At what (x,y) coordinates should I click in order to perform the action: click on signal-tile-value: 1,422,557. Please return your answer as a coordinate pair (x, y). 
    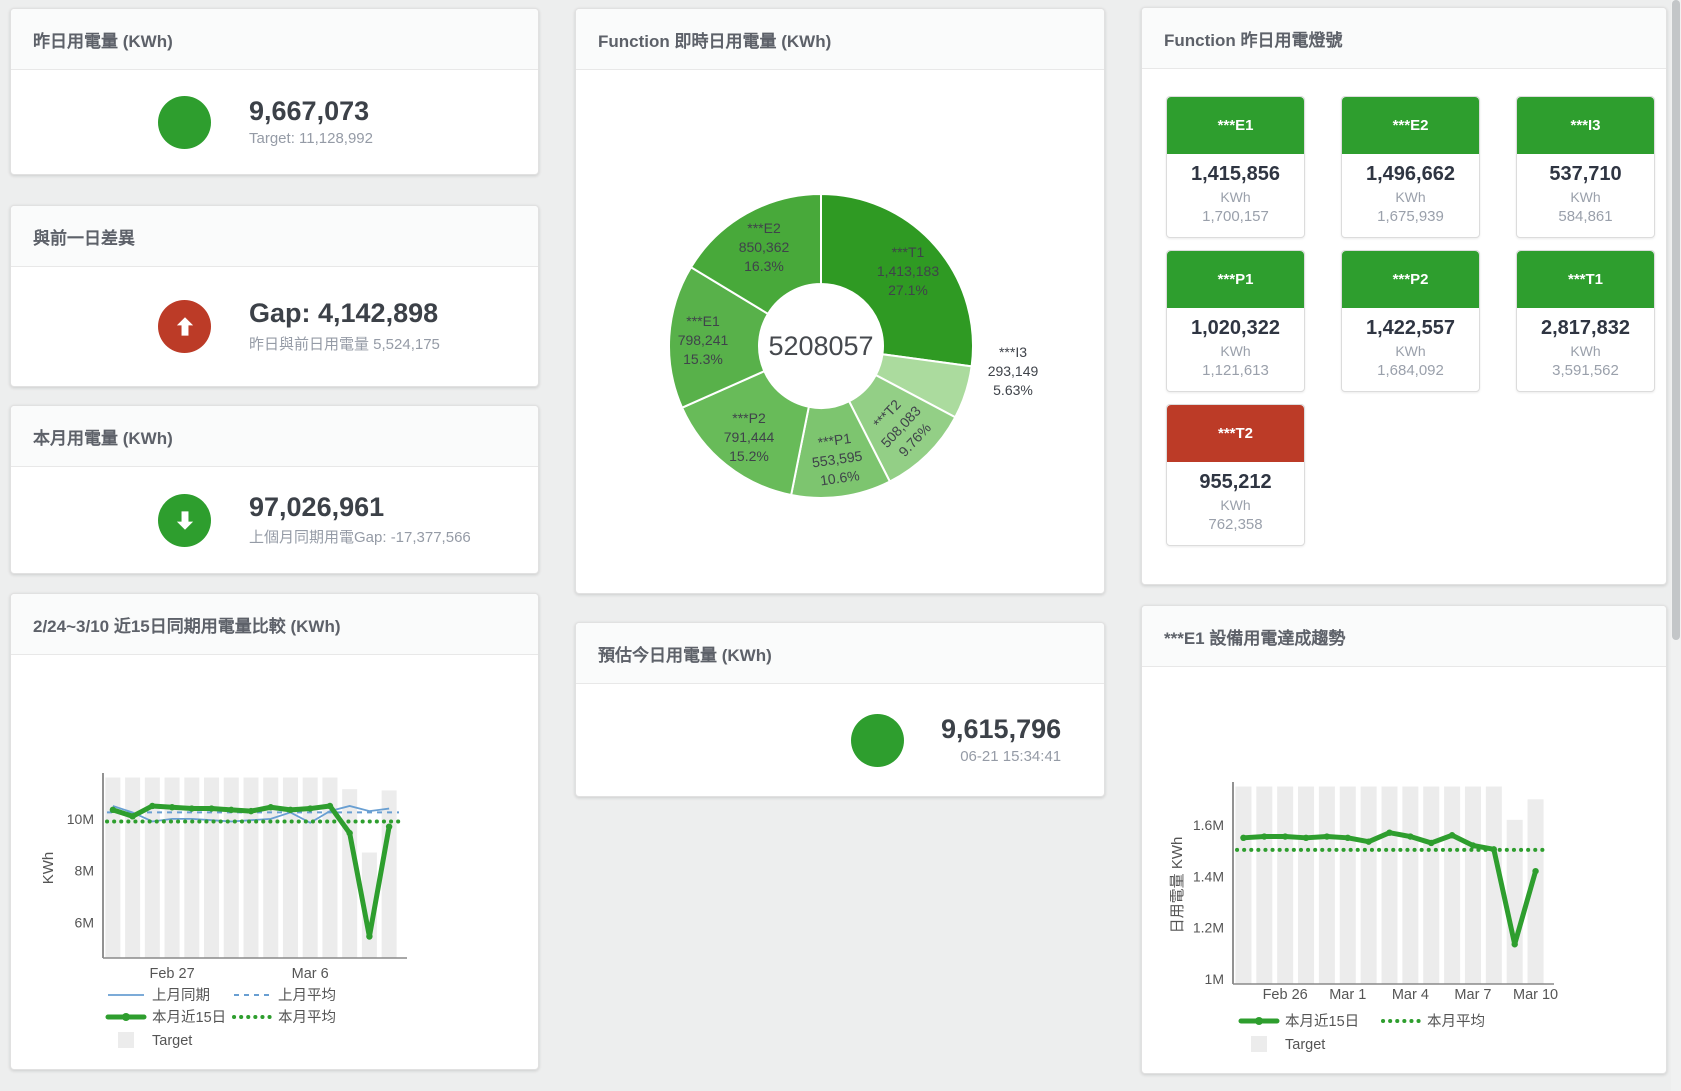
    Looking at the image, I should click on (1410, 328).